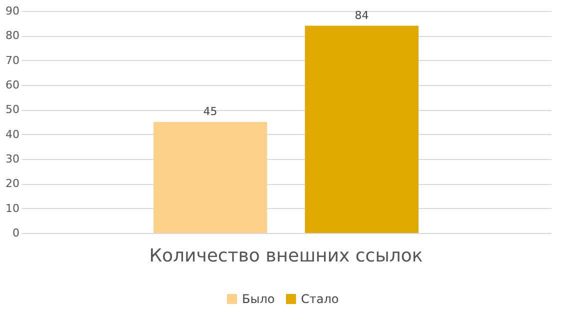 Image resolution: width=577 pixels, height=336 pixels. I want to click on y-tick-label: 80, so click(13, 35).